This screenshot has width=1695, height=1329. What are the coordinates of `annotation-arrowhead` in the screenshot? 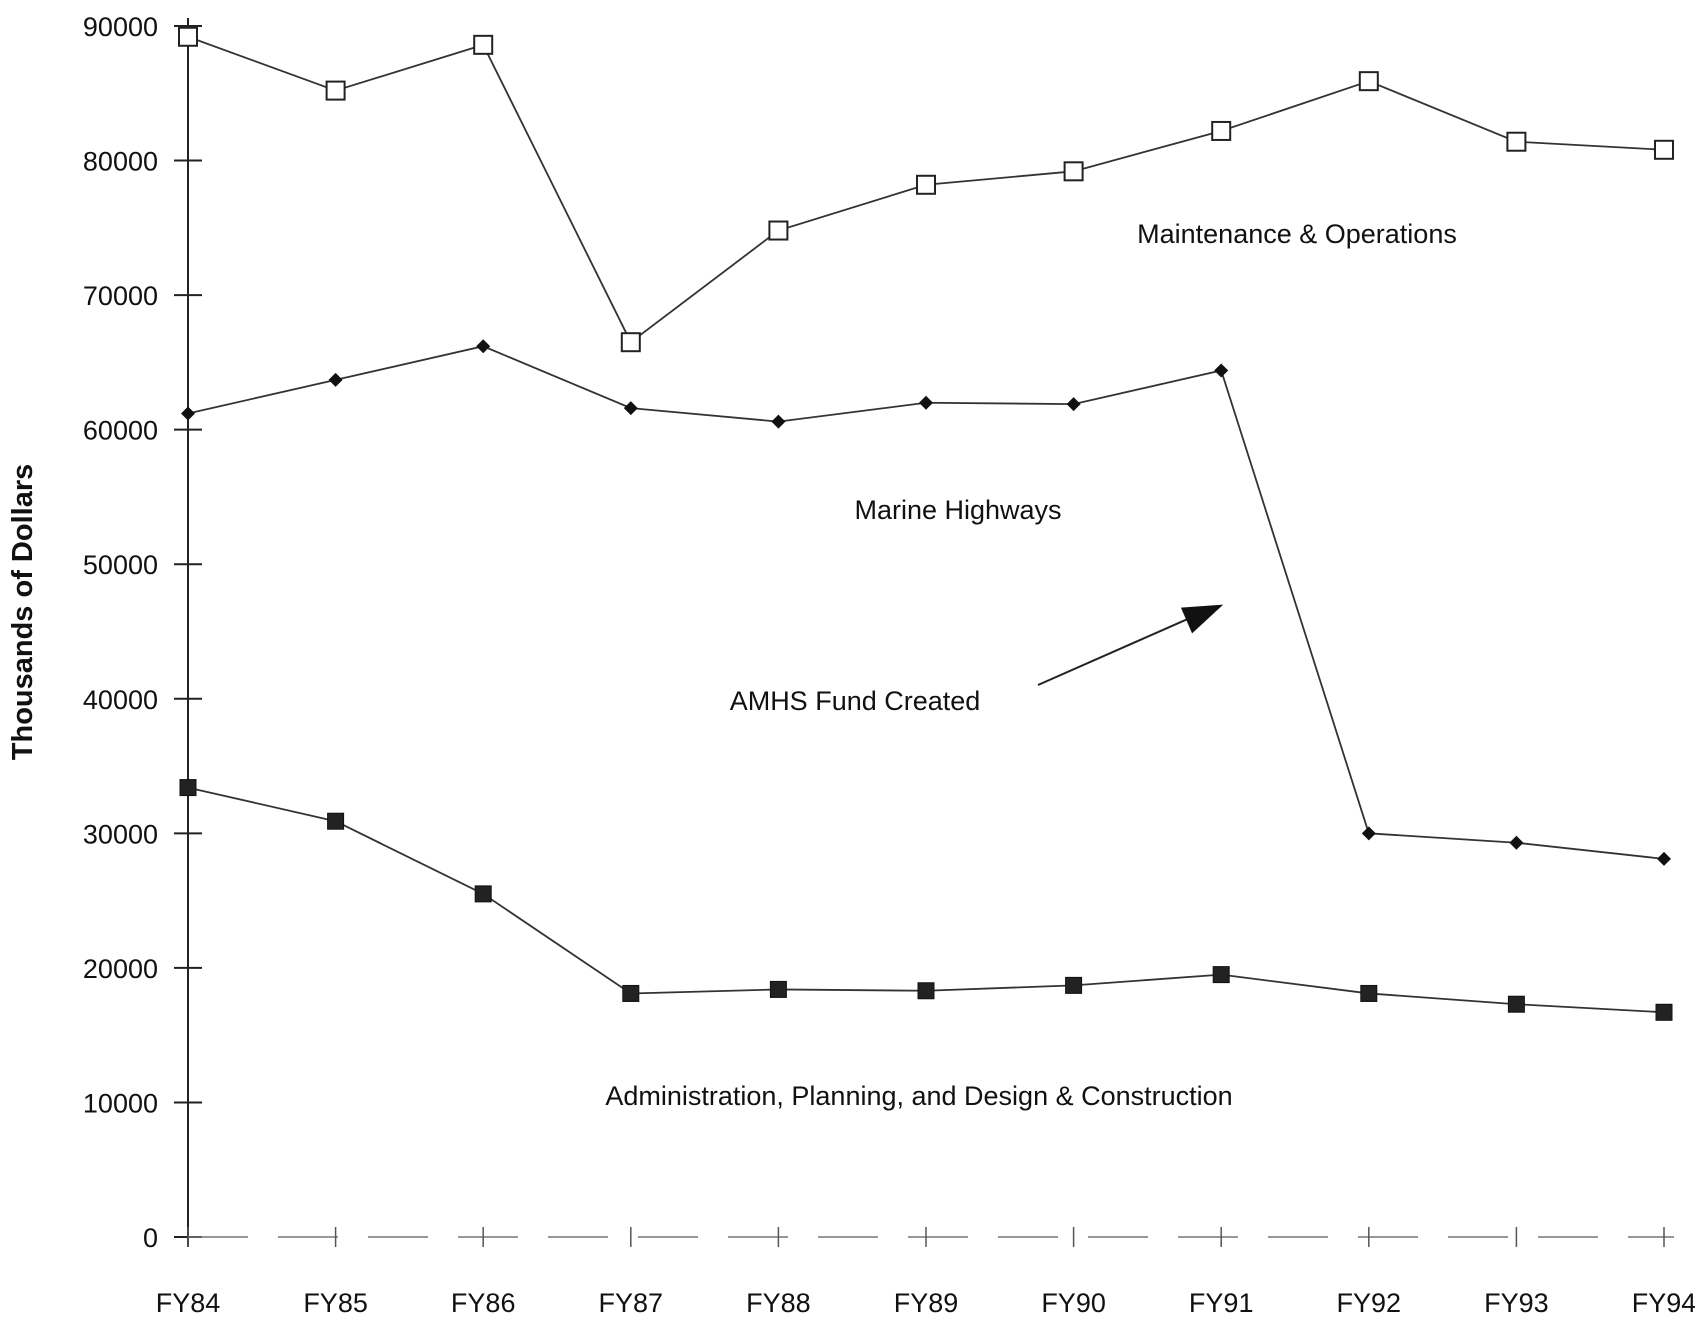 It's located at (1202, 619).